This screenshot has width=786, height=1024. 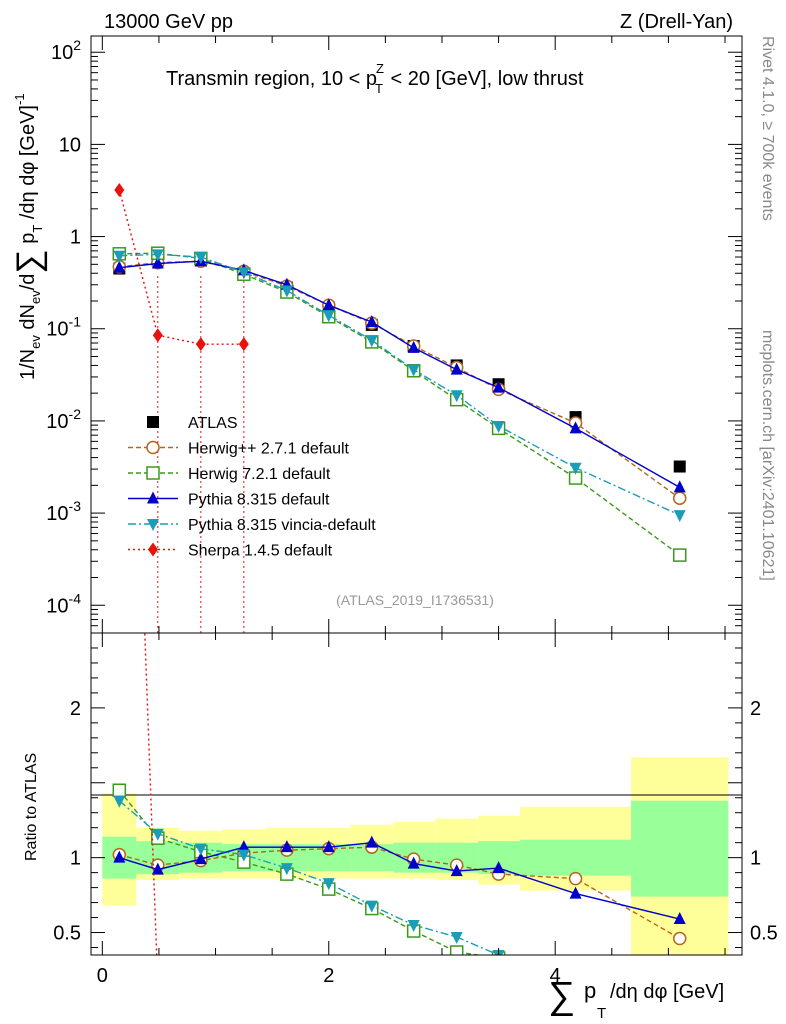 What do you see at coordinates (259, 500) in the screenshot?
I see `legend-label: Pythia 8.315 default` at bounding box center [259, 500].